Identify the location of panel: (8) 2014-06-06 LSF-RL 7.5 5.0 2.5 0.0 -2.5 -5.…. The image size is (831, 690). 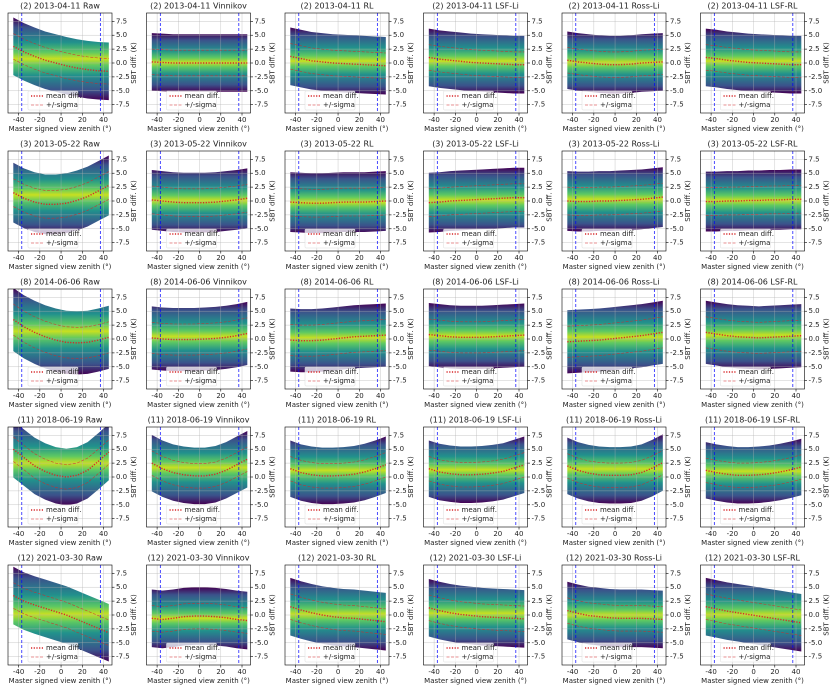
(765, 343).